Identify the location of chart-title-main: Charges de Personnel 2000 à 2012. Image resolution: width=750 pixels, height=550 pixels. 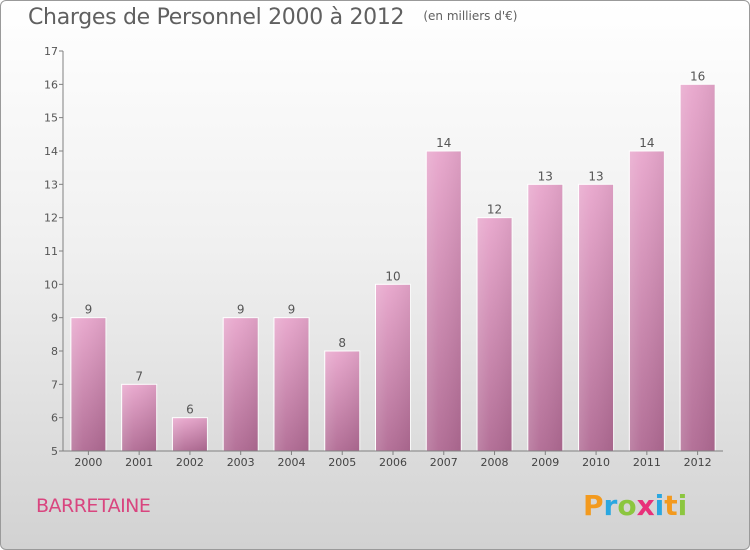
(216, 17).